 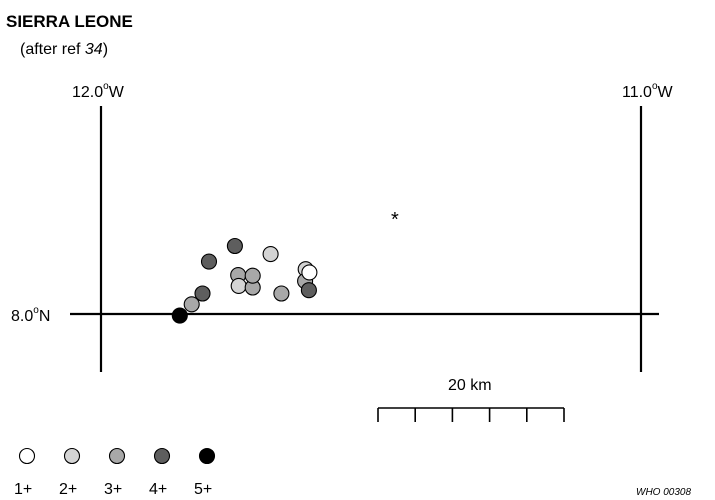 I want to click on map-subtitle: (after ref 34), so click(x=64, y=49).